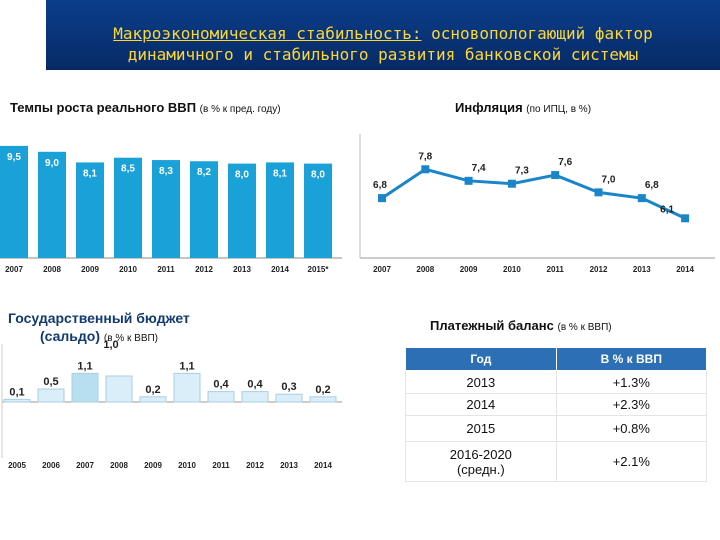 The width and height of the screenshot is (720, 540). What do you see at coordinates (51, 465) in the screenshot?
I see `budget-x-tick: 2006` at bounding box center [51, 465].